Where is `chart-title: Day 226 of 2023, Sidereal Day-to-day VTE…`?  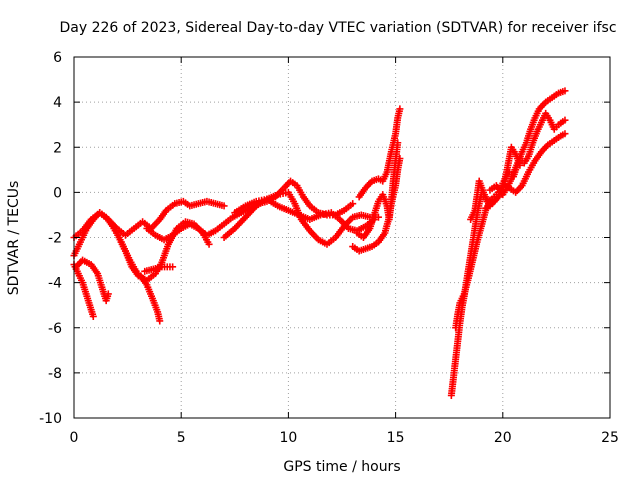
chart-title: Day 226 of 2023, Sidereal Day-to-day VTE… is located at coordinates (337, 28).